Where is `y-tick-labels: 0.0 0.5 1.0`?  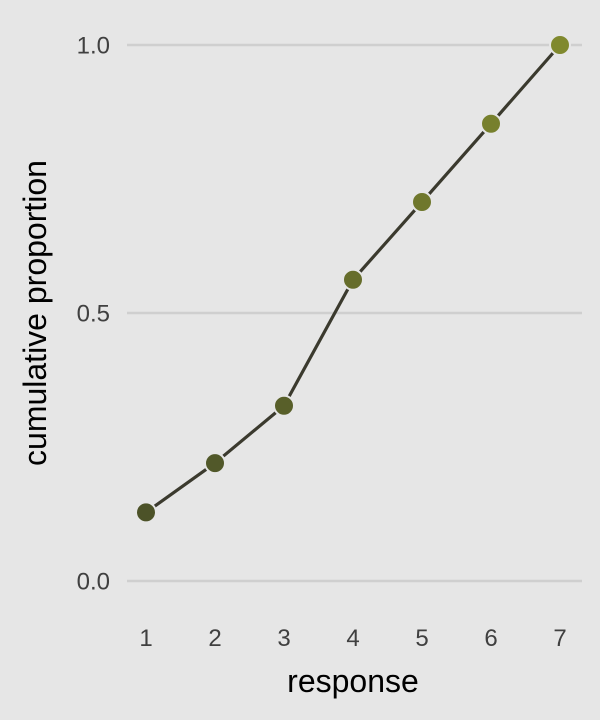 y-tick-labels: 0.0 0.5 1.0 is located at coordinates (93, 314).